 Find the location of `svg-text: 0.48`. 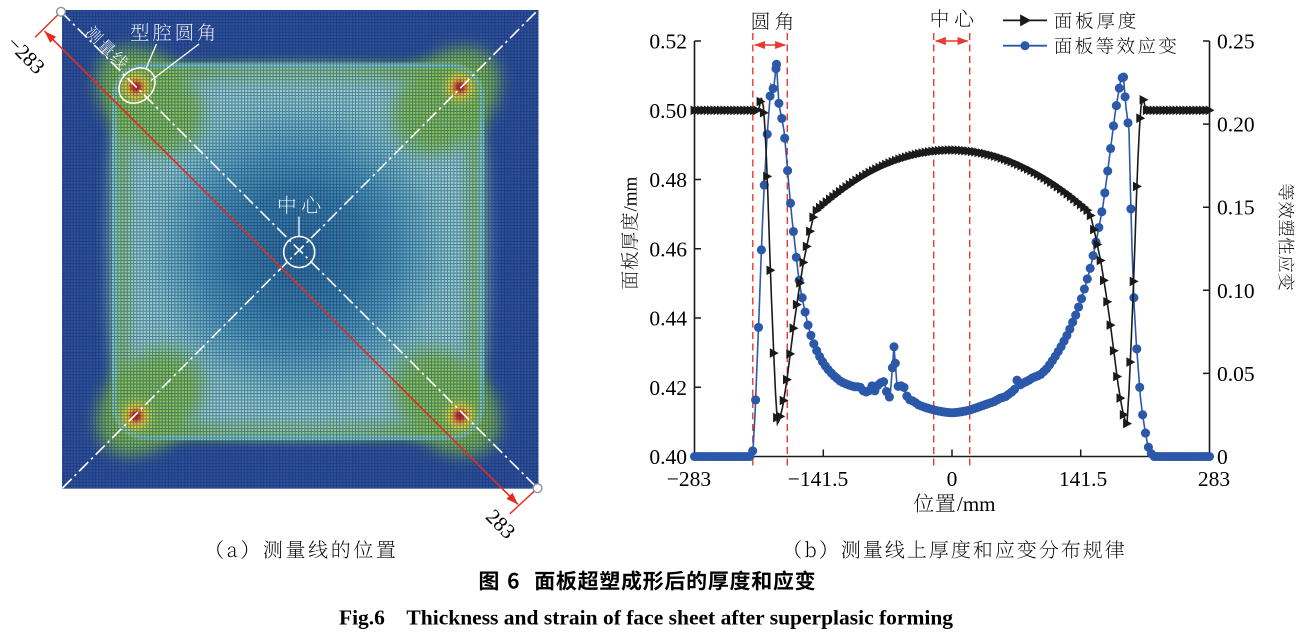

svg-text: 0.48 is located at coordinates (668, 180).